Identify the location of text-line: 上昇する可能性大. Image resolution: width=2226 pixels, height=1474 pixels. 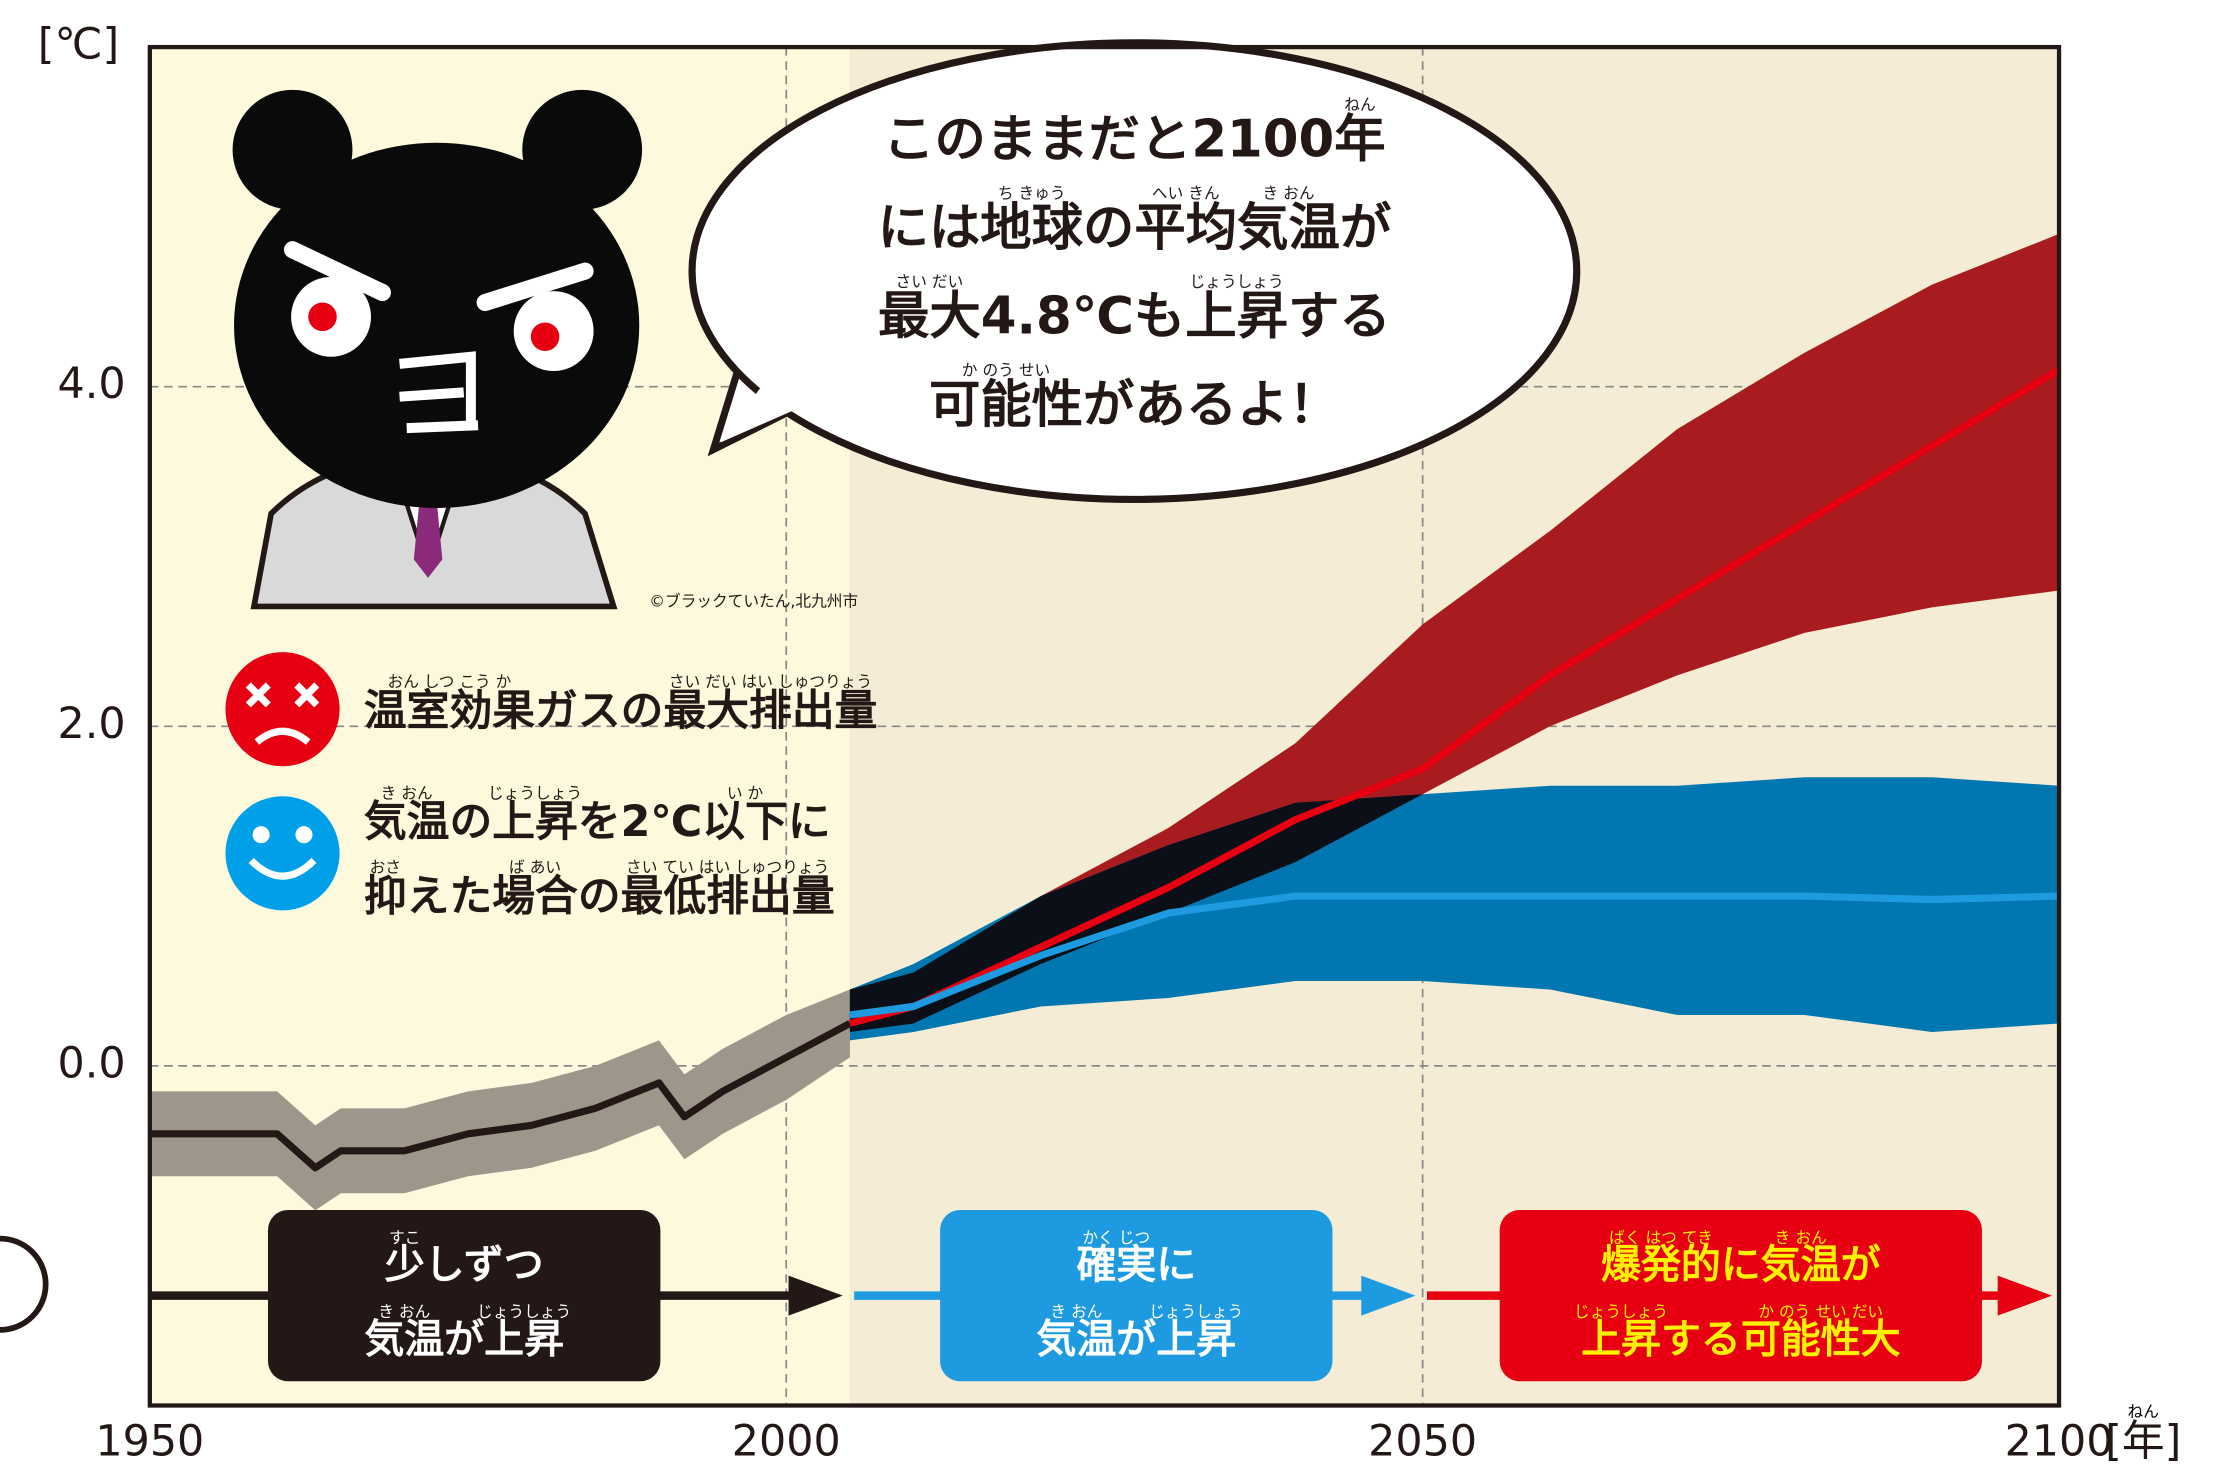
(1741, 1339).